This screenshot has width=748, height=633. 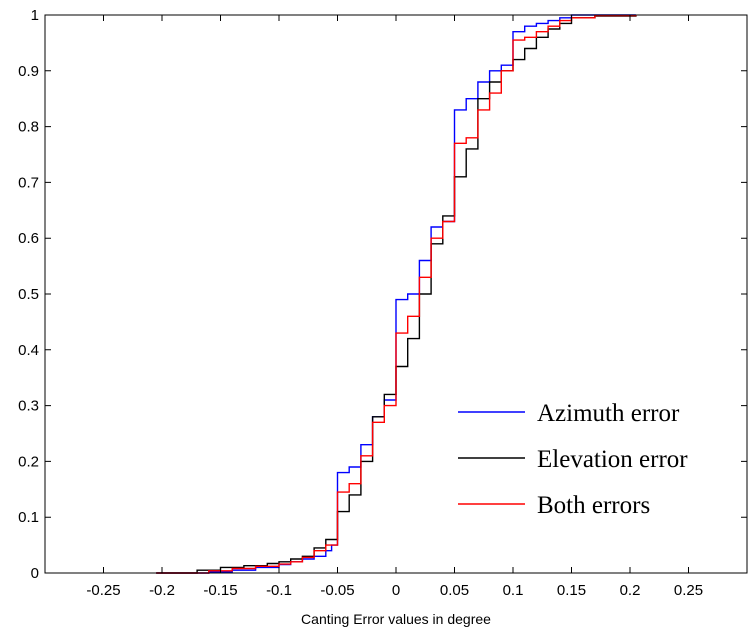 I want to click on legend-label: Azimuth error, so click(x=608, y=413).